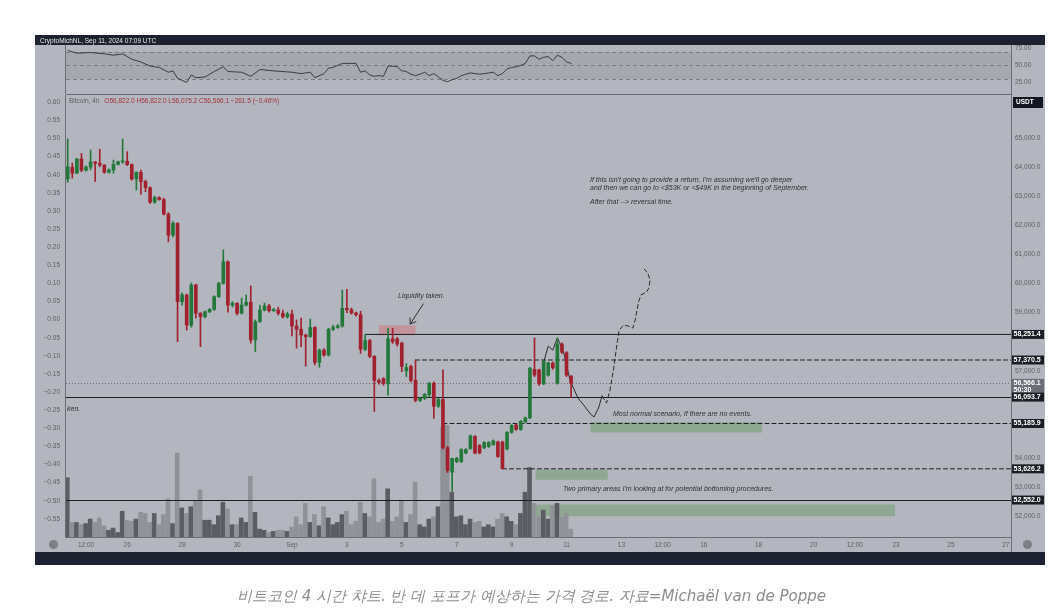 The height and width of the screenshot is (615, 1063). Describe the element at coordinates (531, 596) in the screenshot. I see `text: 비트코인 4 시간 챠트. 반 데 포프가 예상하는 가격 경로. 자료=Michaël van de Poppe` at that location.